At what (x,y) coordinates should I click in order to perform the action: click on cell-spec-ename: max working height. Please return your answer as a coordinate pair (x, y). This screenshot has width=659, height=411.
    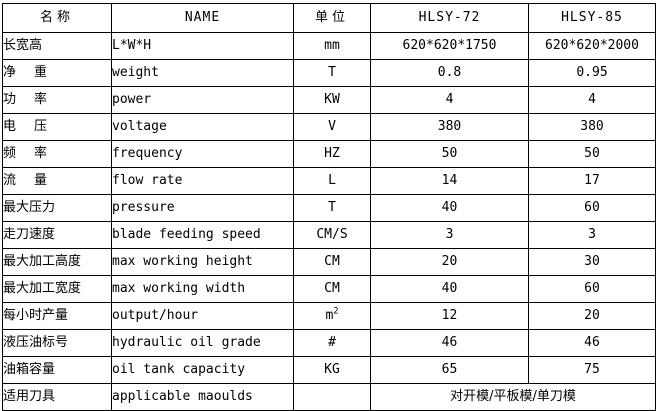
    Looking at the image, I should click on (202, 262).